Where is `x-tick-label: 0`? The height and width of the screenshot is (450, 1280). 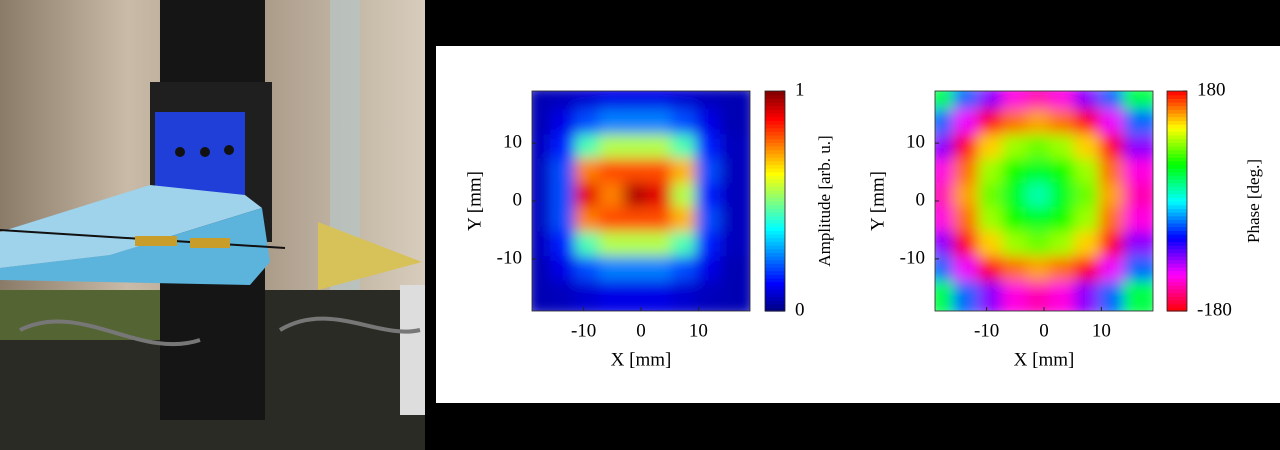 x-tick-label: 0 is located at coordinates (1044, 330).